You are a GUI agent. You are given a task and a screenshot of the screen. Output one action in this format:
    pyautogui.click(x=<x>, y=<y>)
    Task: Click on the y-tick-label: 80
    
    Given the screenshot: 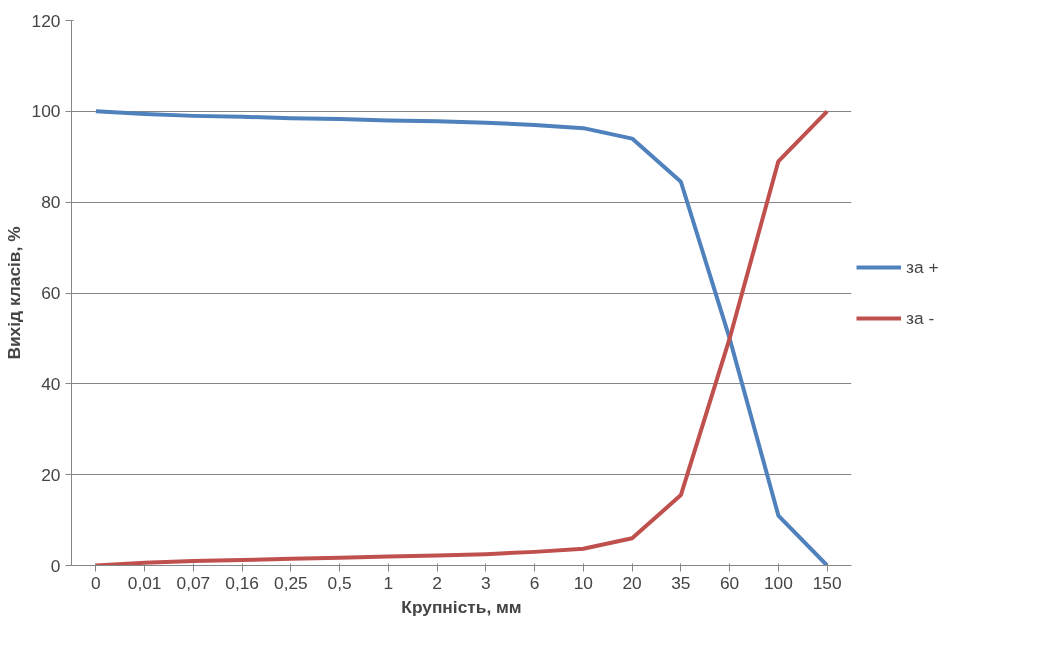 What is the action you would take?
    pyautogui.click(x=51, y=202)
    